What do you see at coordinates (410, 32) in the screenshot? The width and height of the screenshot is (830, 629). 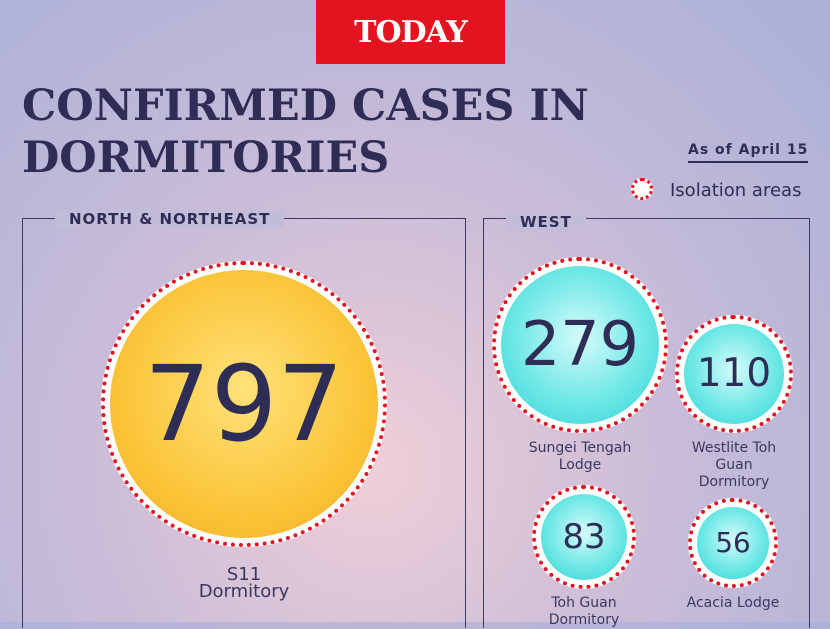 I see `logo: TODAY` at bounding box center [410, 32].